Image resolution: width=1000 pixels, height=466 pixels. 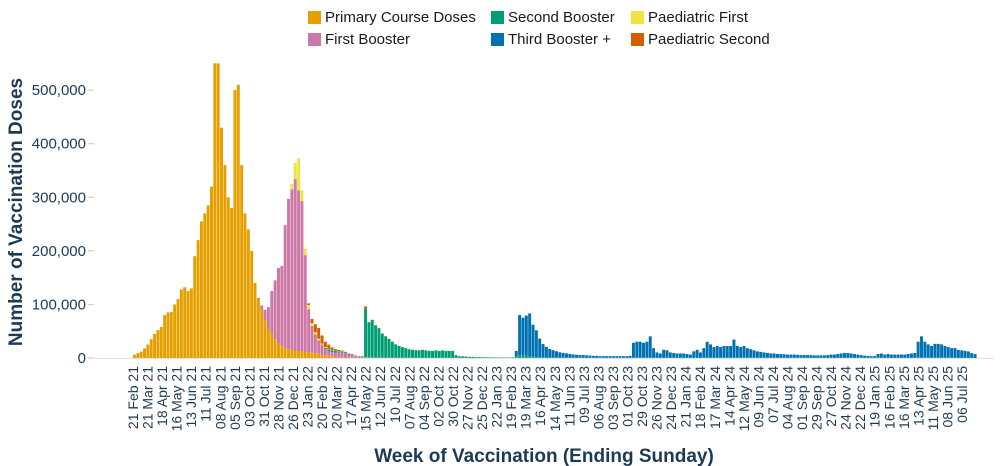 What do you see at coordinates (706, 39) in the screenshot?
I see `legend-item-paediatric-second: Paediatric Second` at bounding box center [706, 39].